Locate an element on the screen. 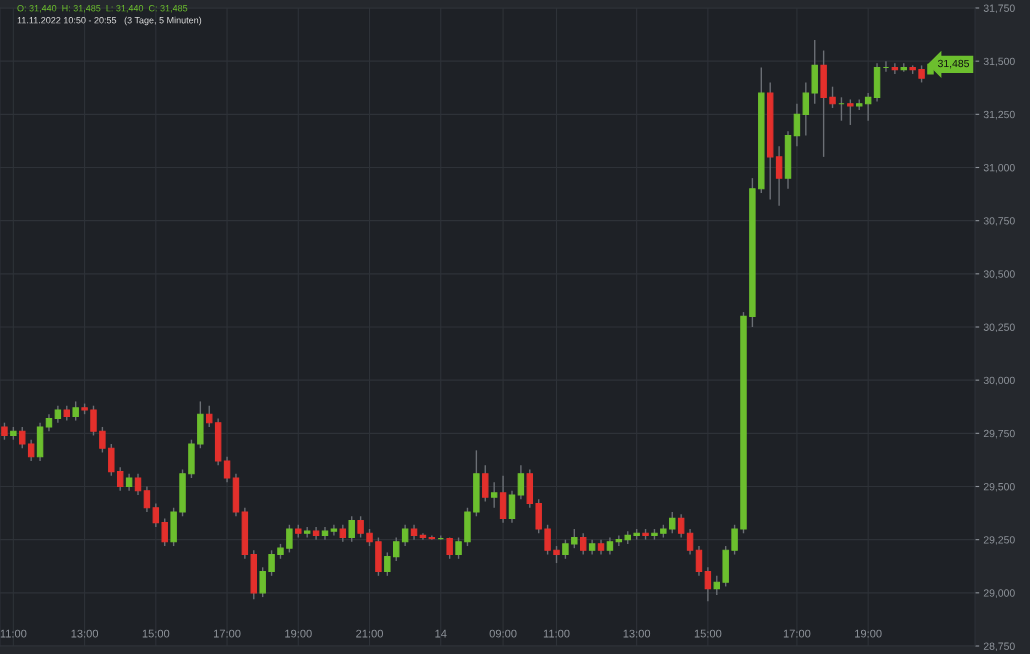  y-tick-label: 30,750 is located at coordinates (999, 221).